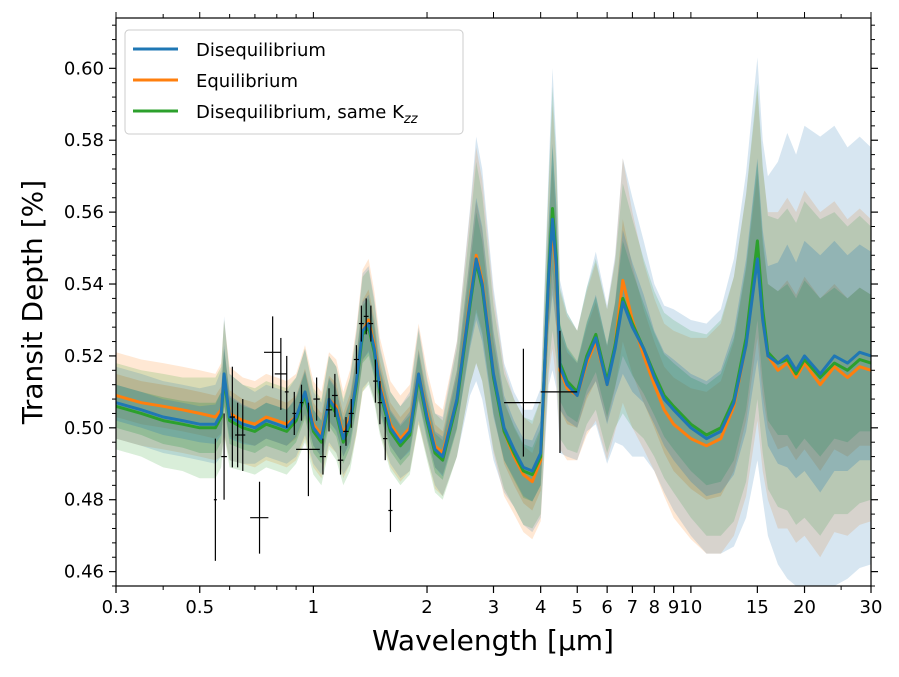  I want to click on y-tick-label: 0.54, so click(84, 284).